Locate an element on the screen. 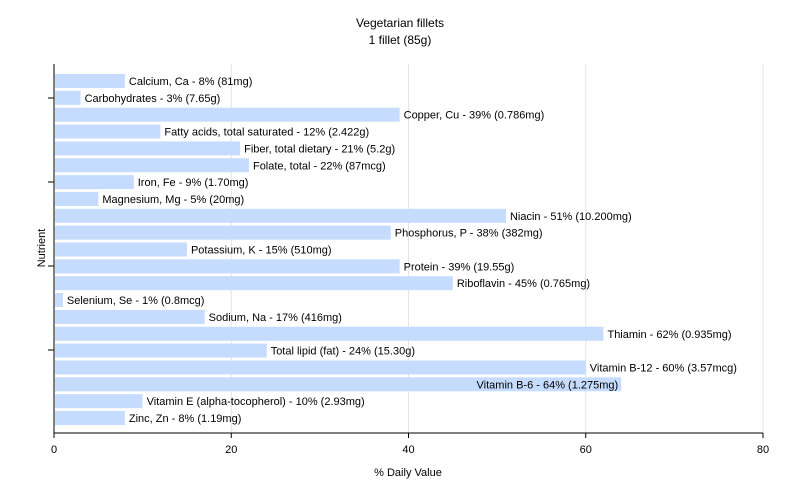  x-tick-label: 20 is located at coordinates (231, 450).